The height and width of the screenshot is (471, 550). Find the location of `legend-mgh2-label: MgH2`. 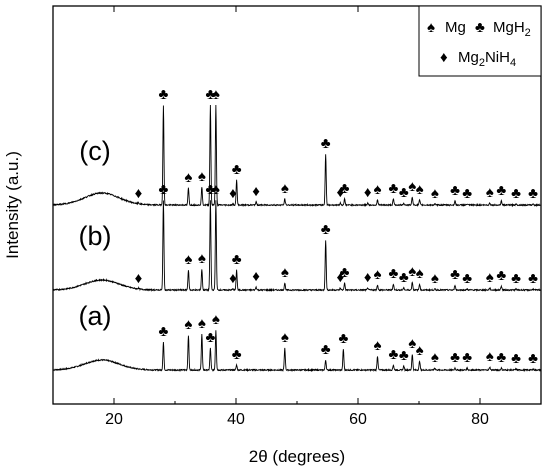

legend-mgh2-label: MgH2 is located at coordinates (512, 29).